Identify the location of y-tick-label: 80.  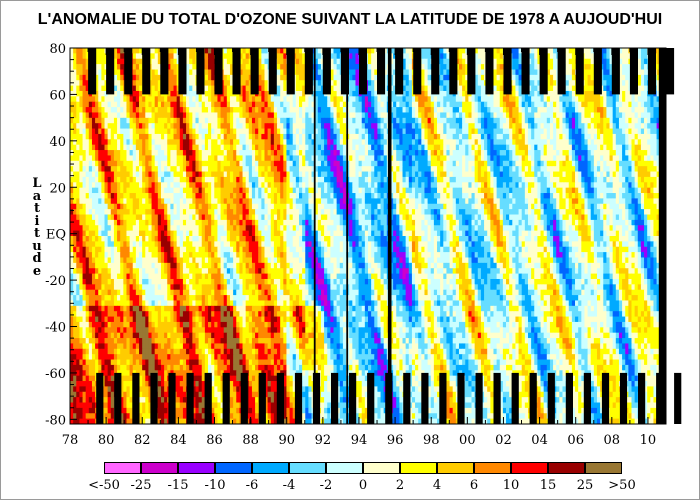
(57, 49).